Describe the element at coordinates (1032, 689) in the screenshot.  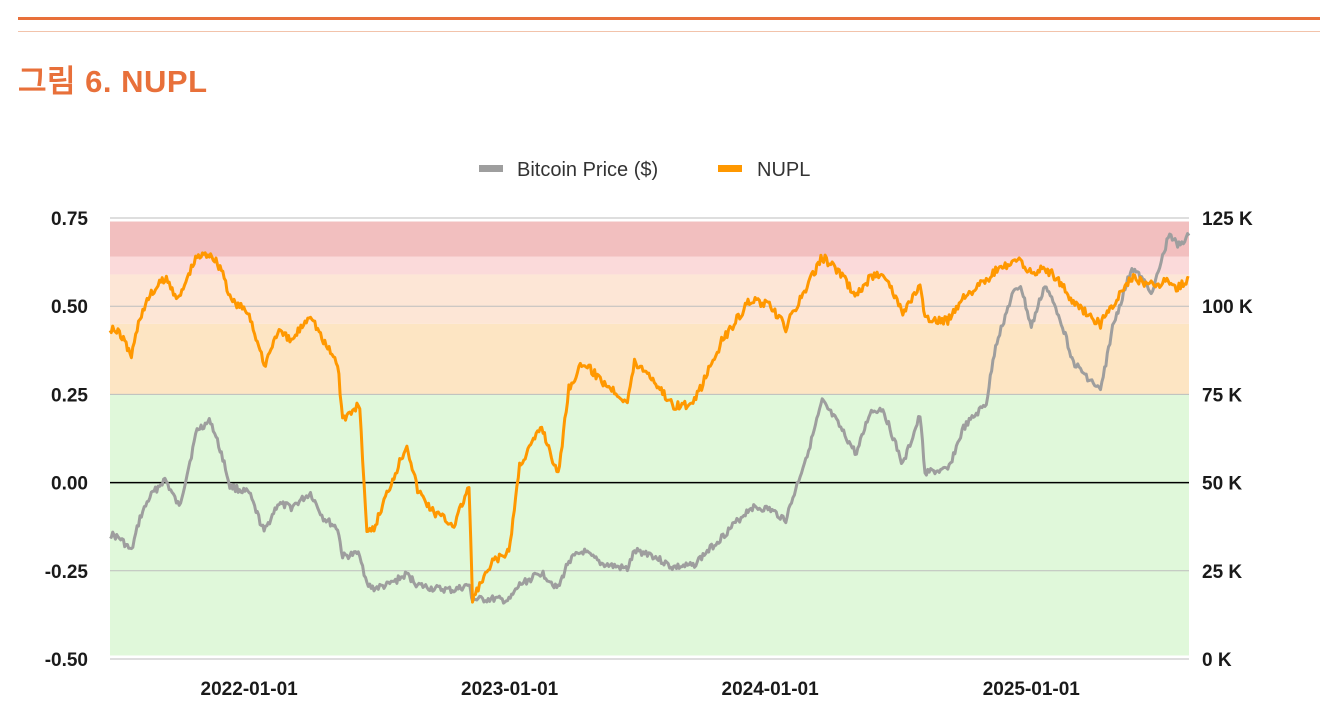
I see `x-tick-label: 2025-01-01` at that location.